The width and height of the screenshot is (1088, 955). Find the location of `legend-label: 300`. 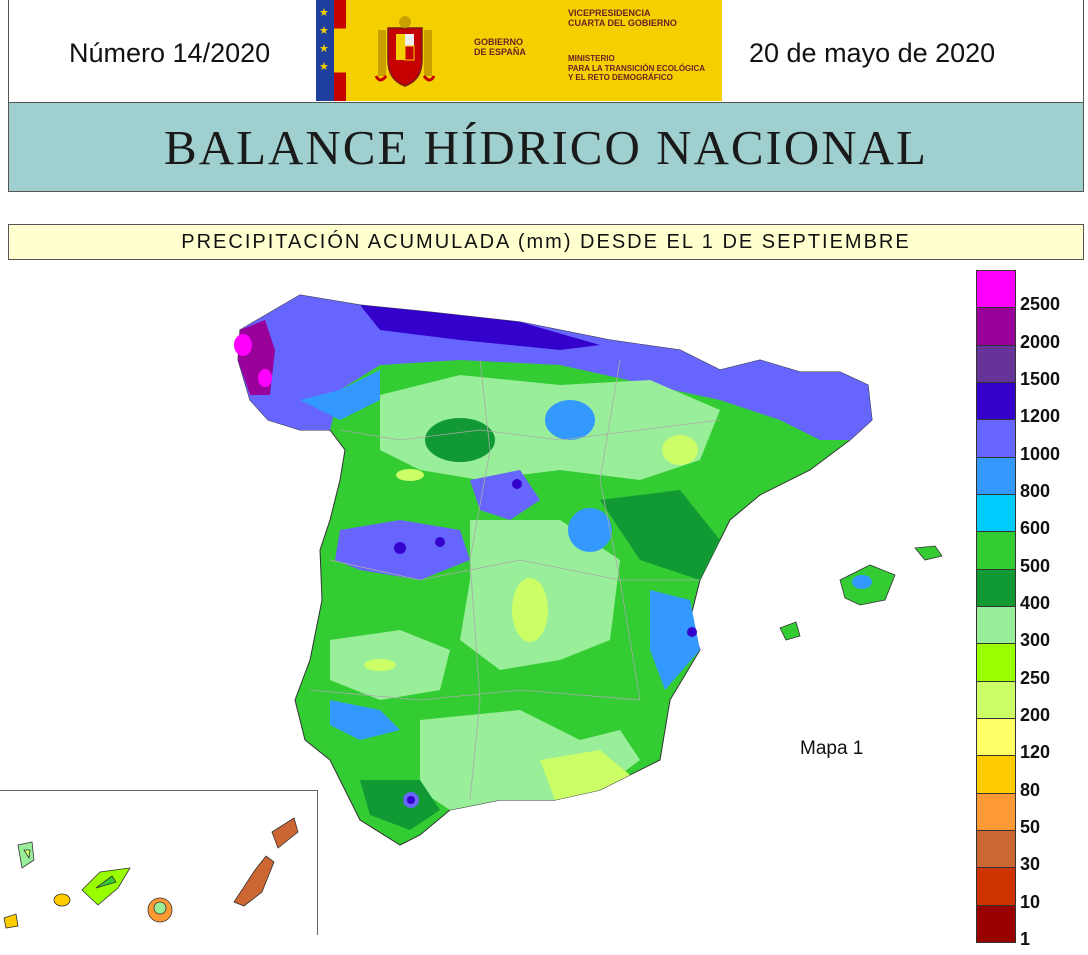

legend-label: 300 is located at coordinates (1035, 640).